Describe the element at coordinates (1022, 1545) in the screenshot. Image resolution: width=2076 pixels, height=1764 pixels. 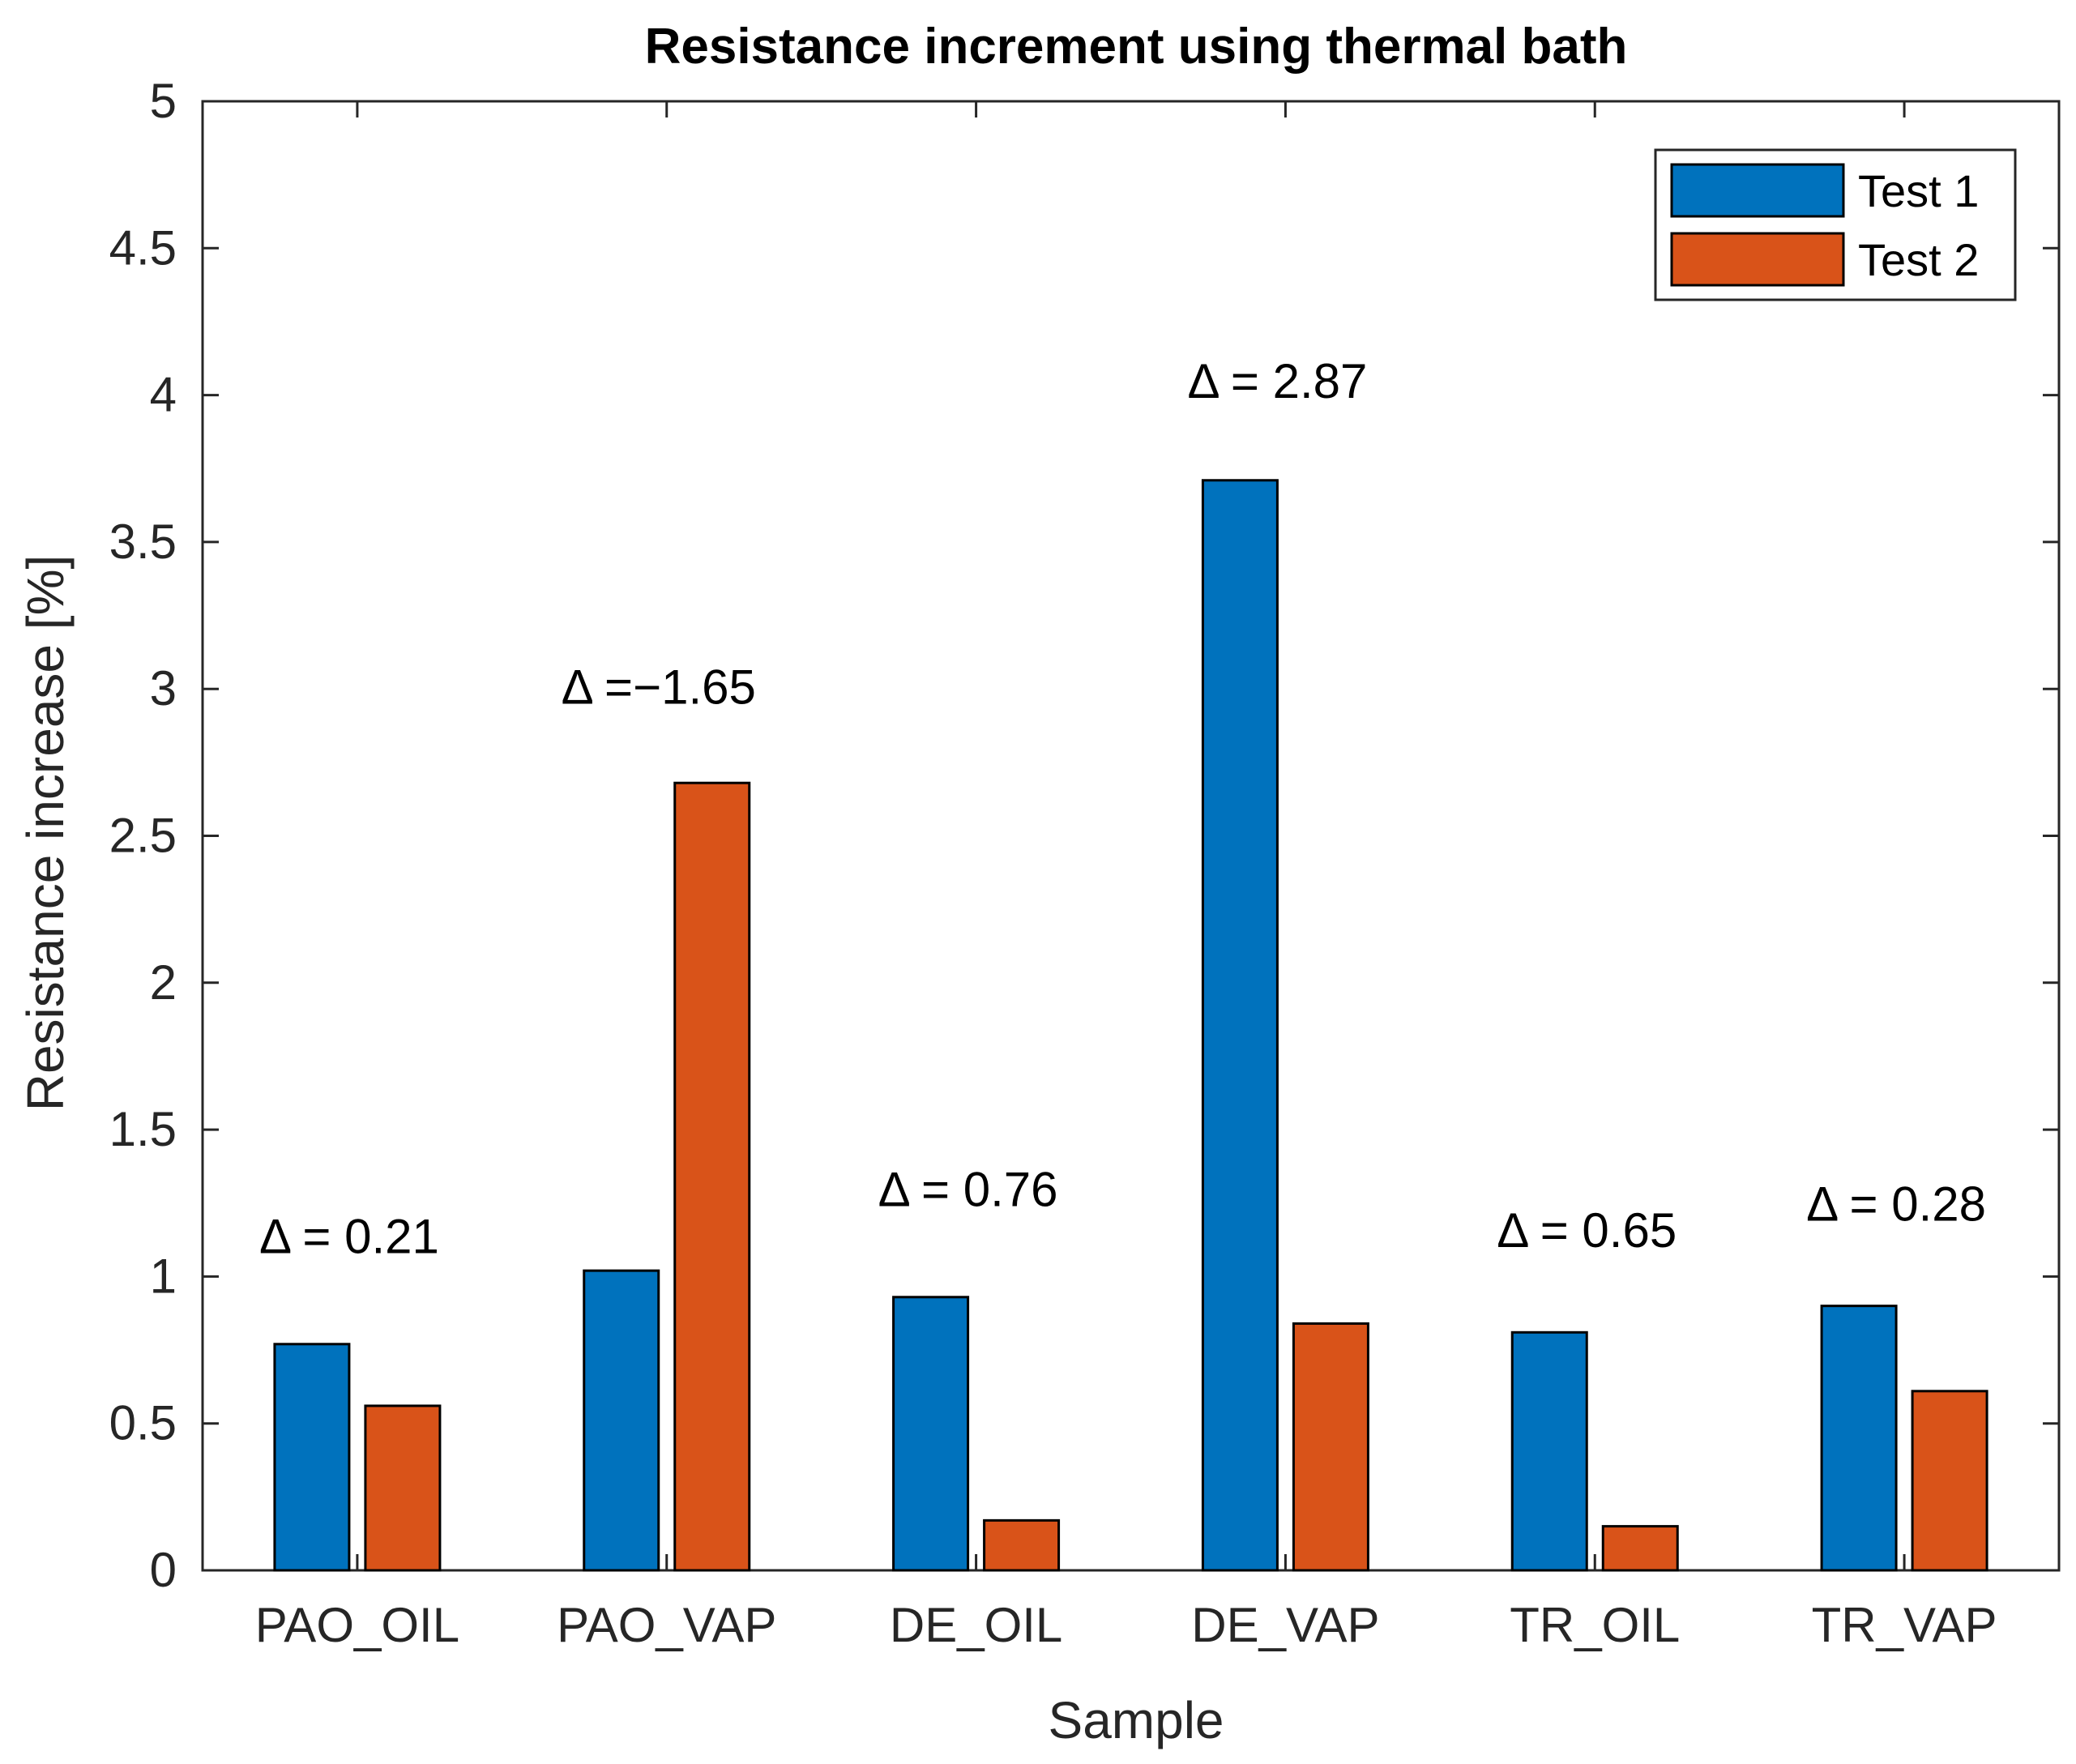
I see `bar-test-2-de_oil` at that location.